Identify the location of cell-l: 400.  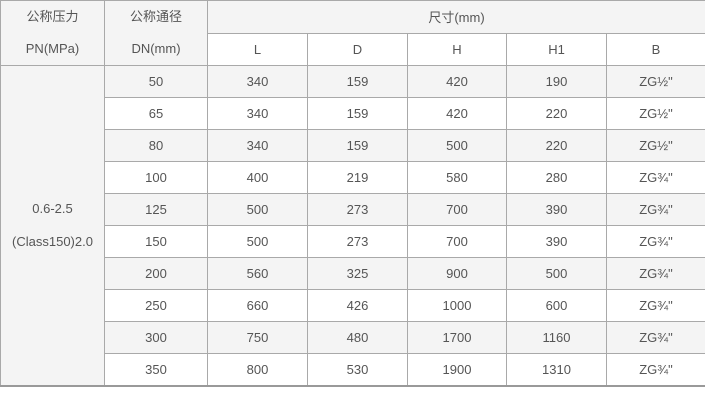
(257, 177).